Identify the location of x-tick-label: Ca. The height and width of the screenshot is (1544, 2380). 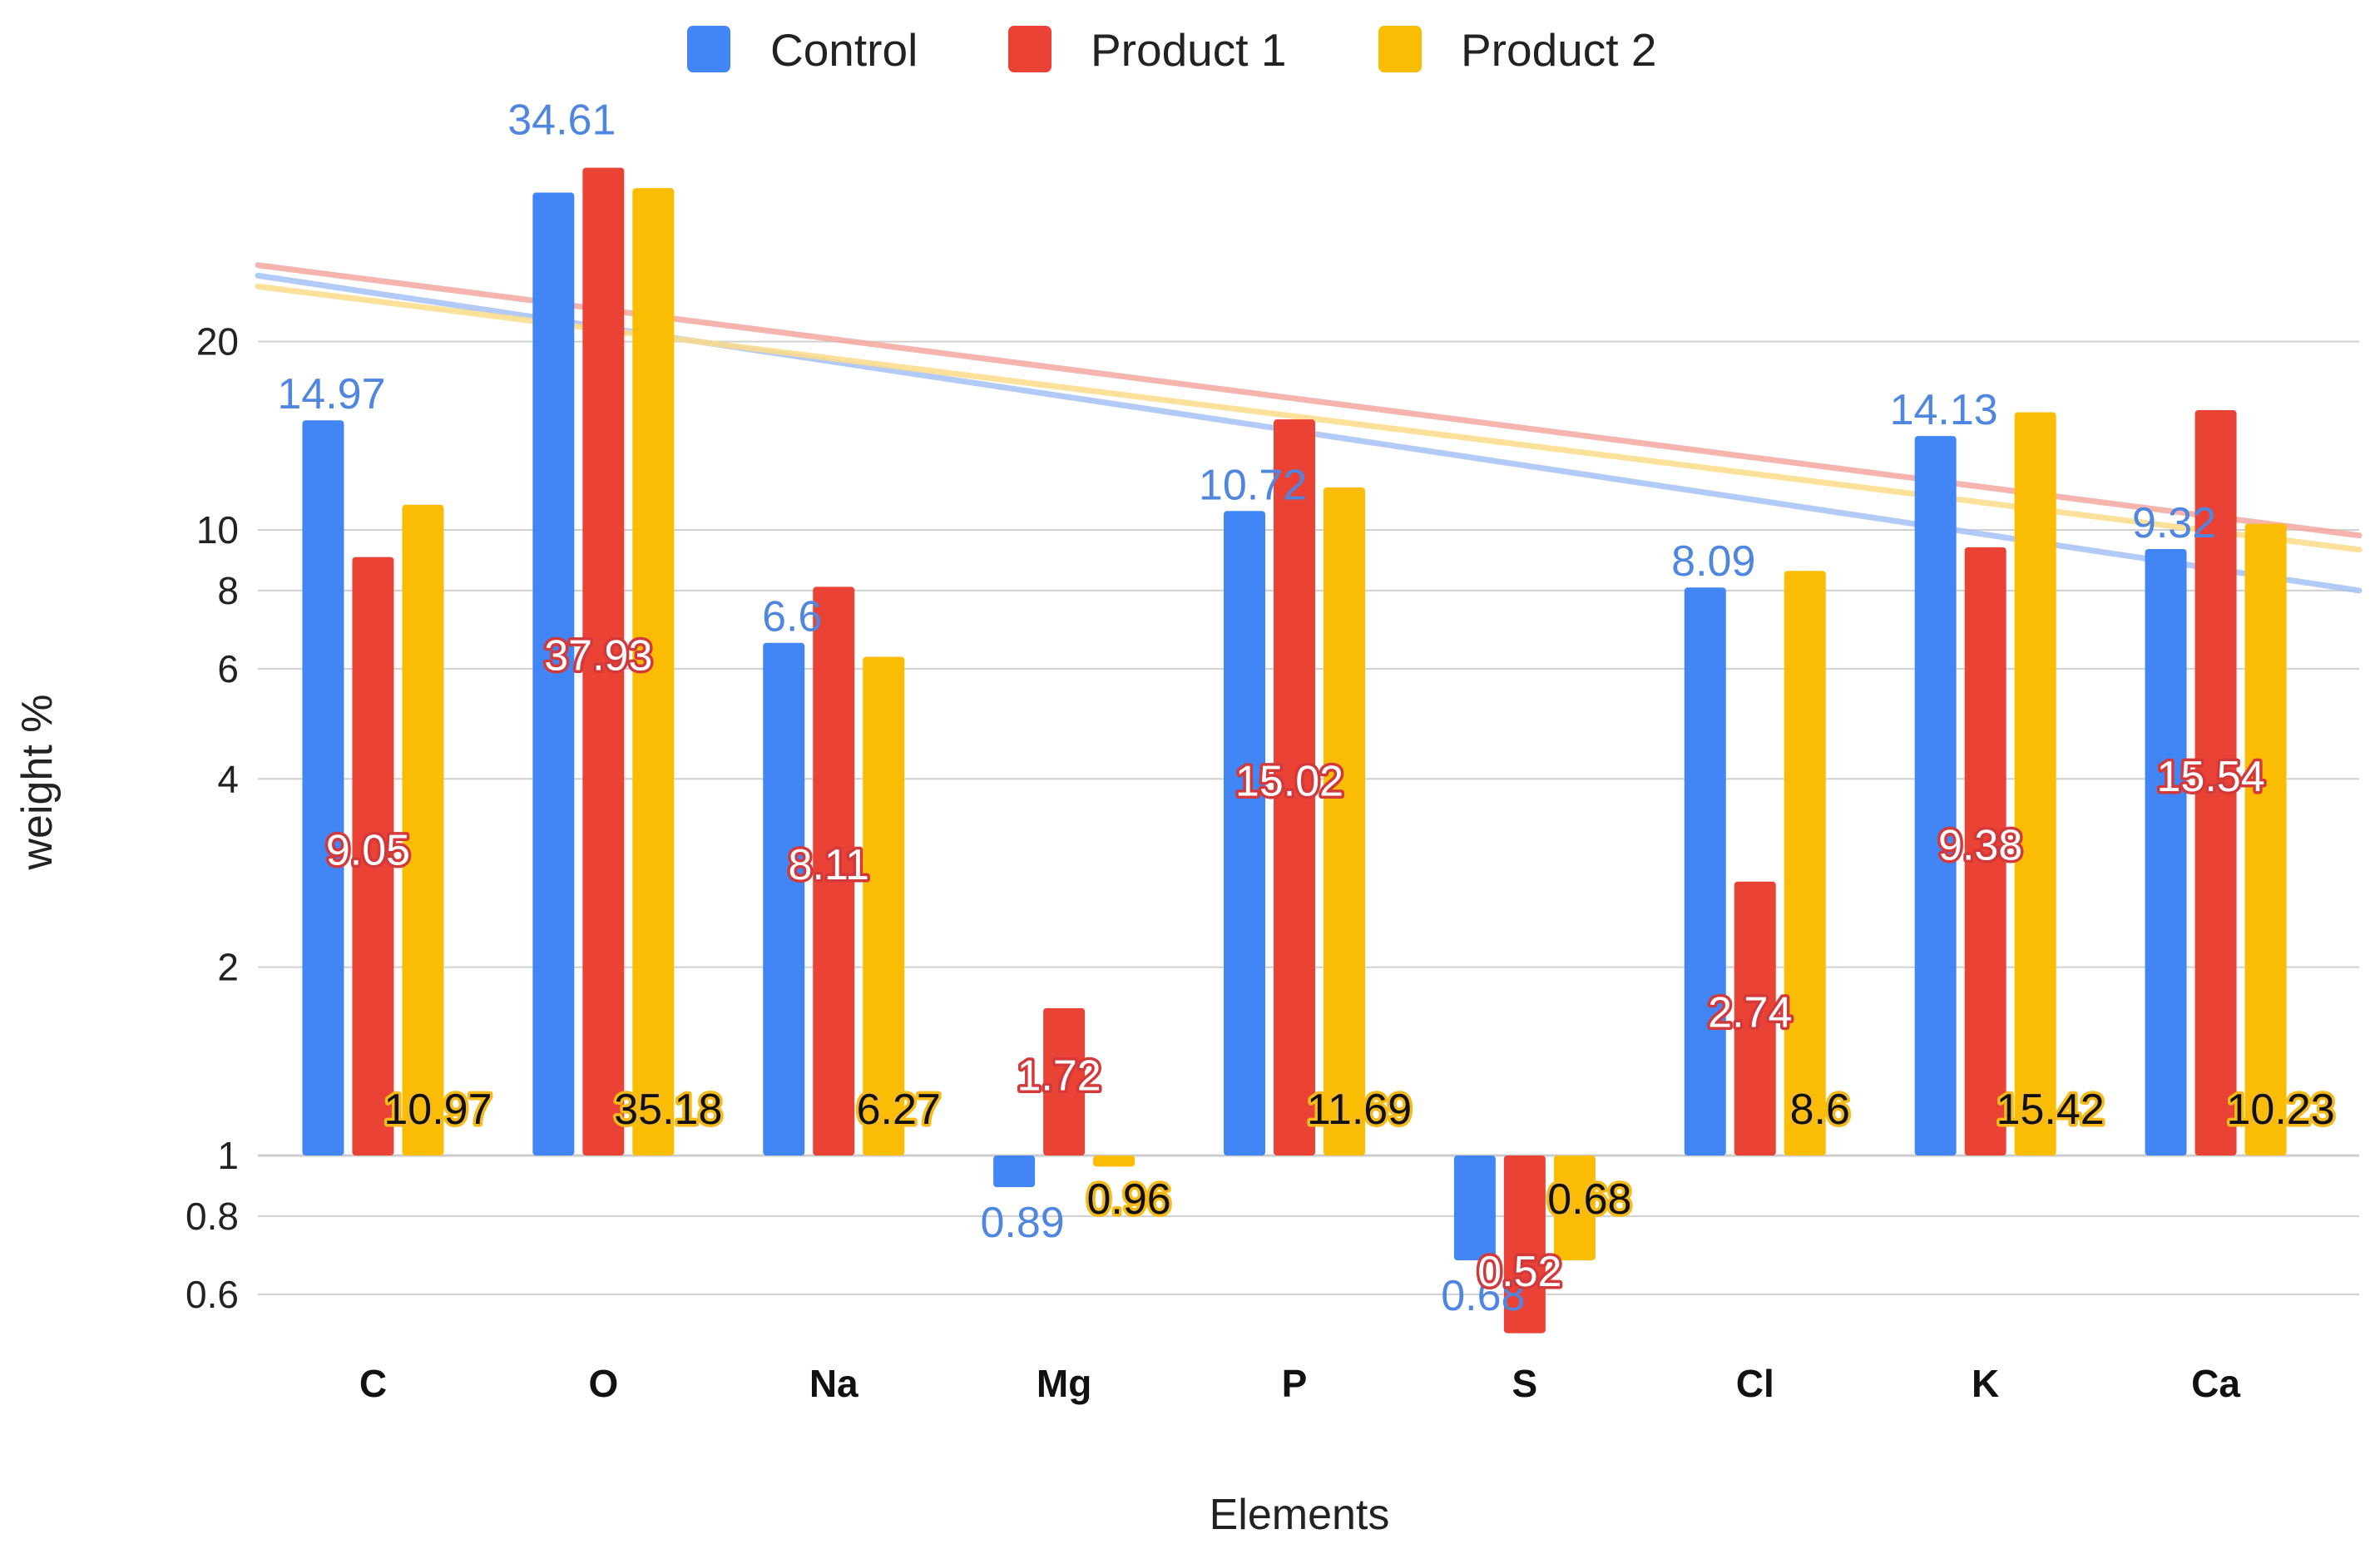
(2215, 1383).